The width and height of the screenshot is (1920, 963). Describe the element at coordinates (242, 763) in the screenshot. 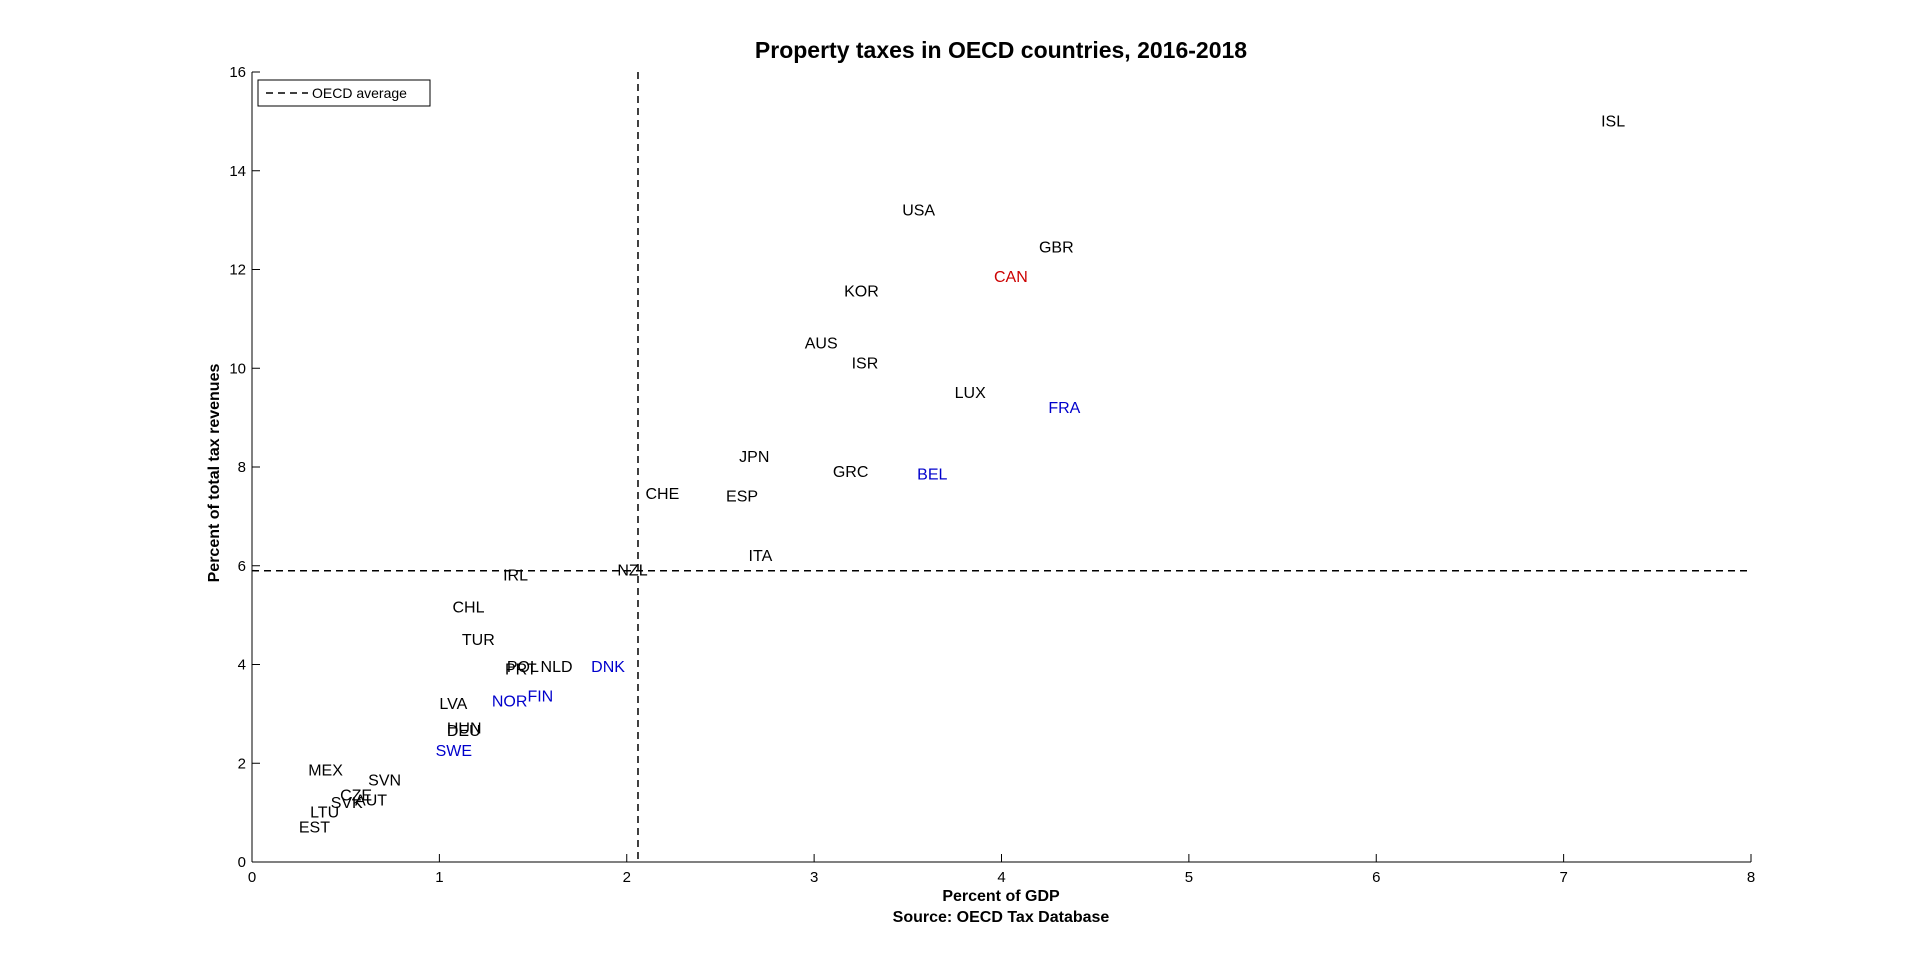

I see `y-tick-label: 2` at that location.